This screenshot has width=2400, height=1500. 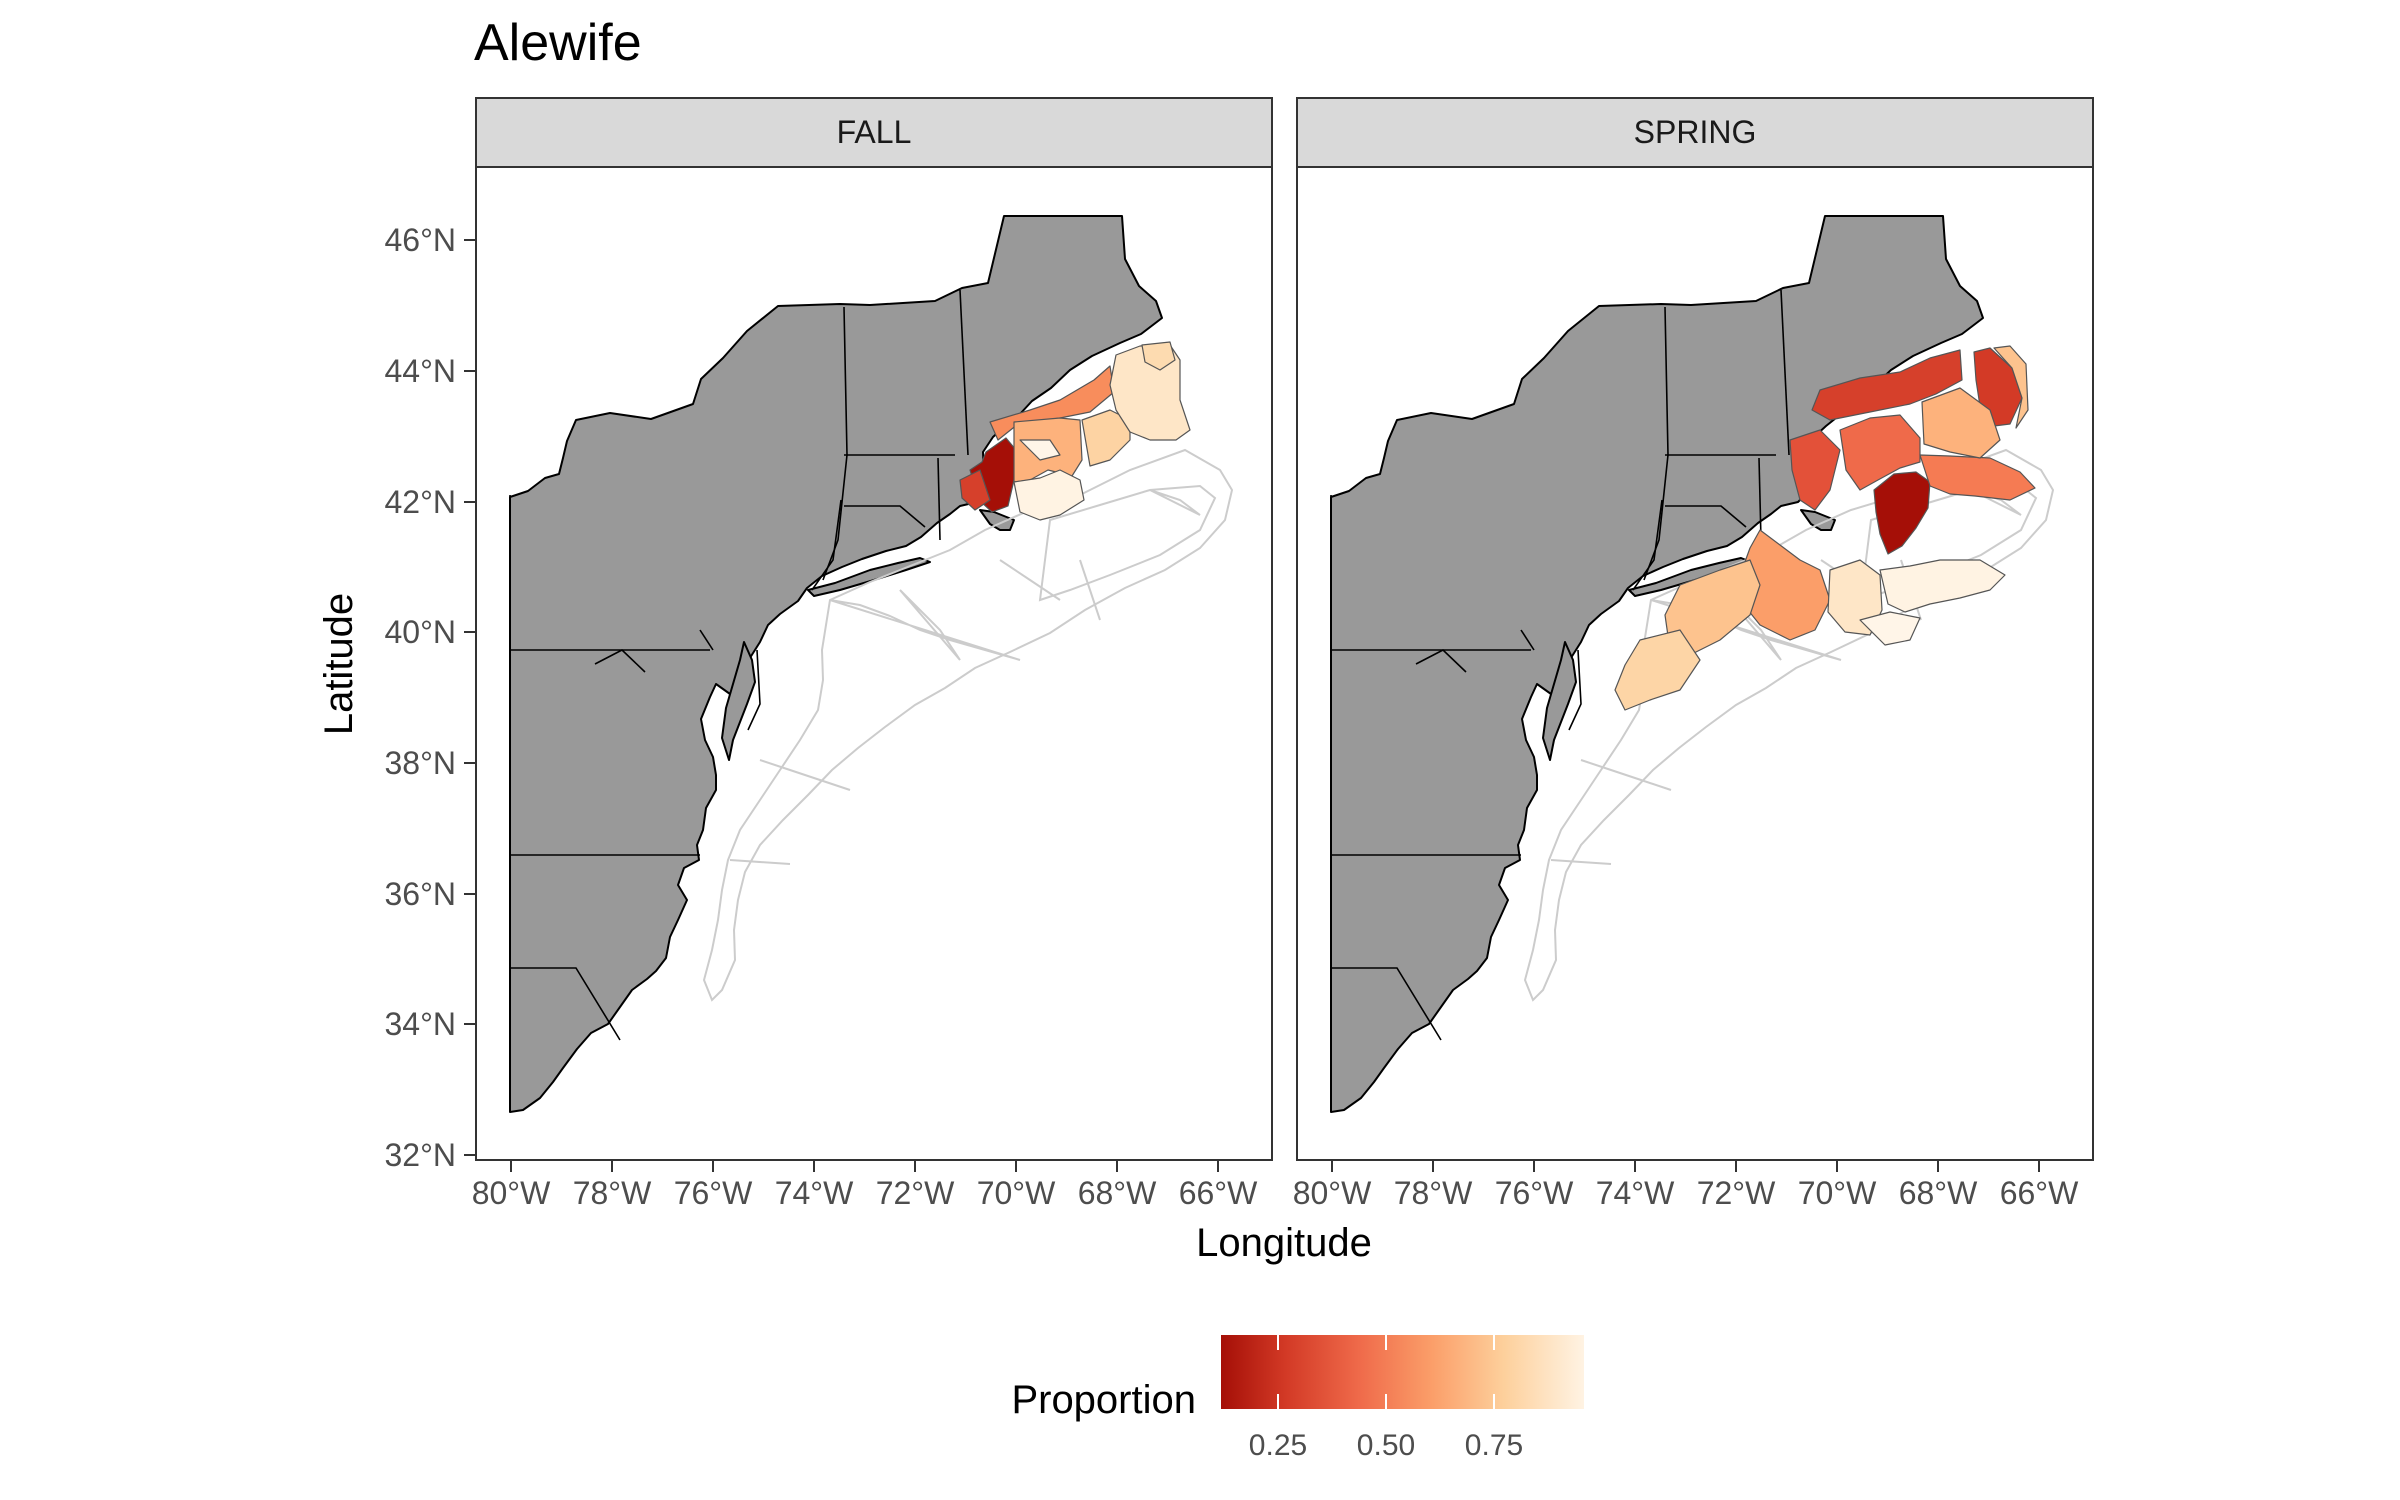 I want to click on x-tick-label: 76°W, so click(x=713, y=1193).